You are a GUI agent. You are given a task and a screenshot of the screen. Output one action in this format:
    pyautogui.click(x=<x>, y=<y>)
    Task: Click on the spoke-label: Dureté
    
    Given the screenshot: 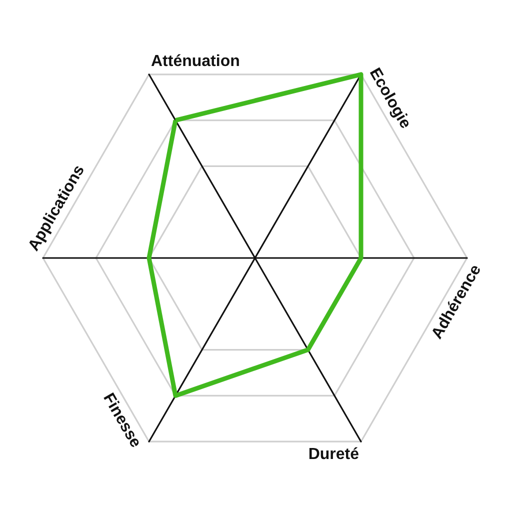 What is the action you would take?
    pyautogui.click(x=334, y=455)
    